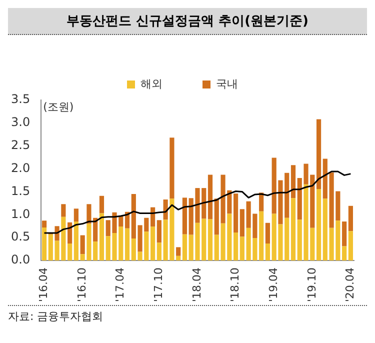  What do you see at coordinates (20, 259) in the screenshot?
I see `y-tick-label: 0.0` at bounding box center [20, 259].